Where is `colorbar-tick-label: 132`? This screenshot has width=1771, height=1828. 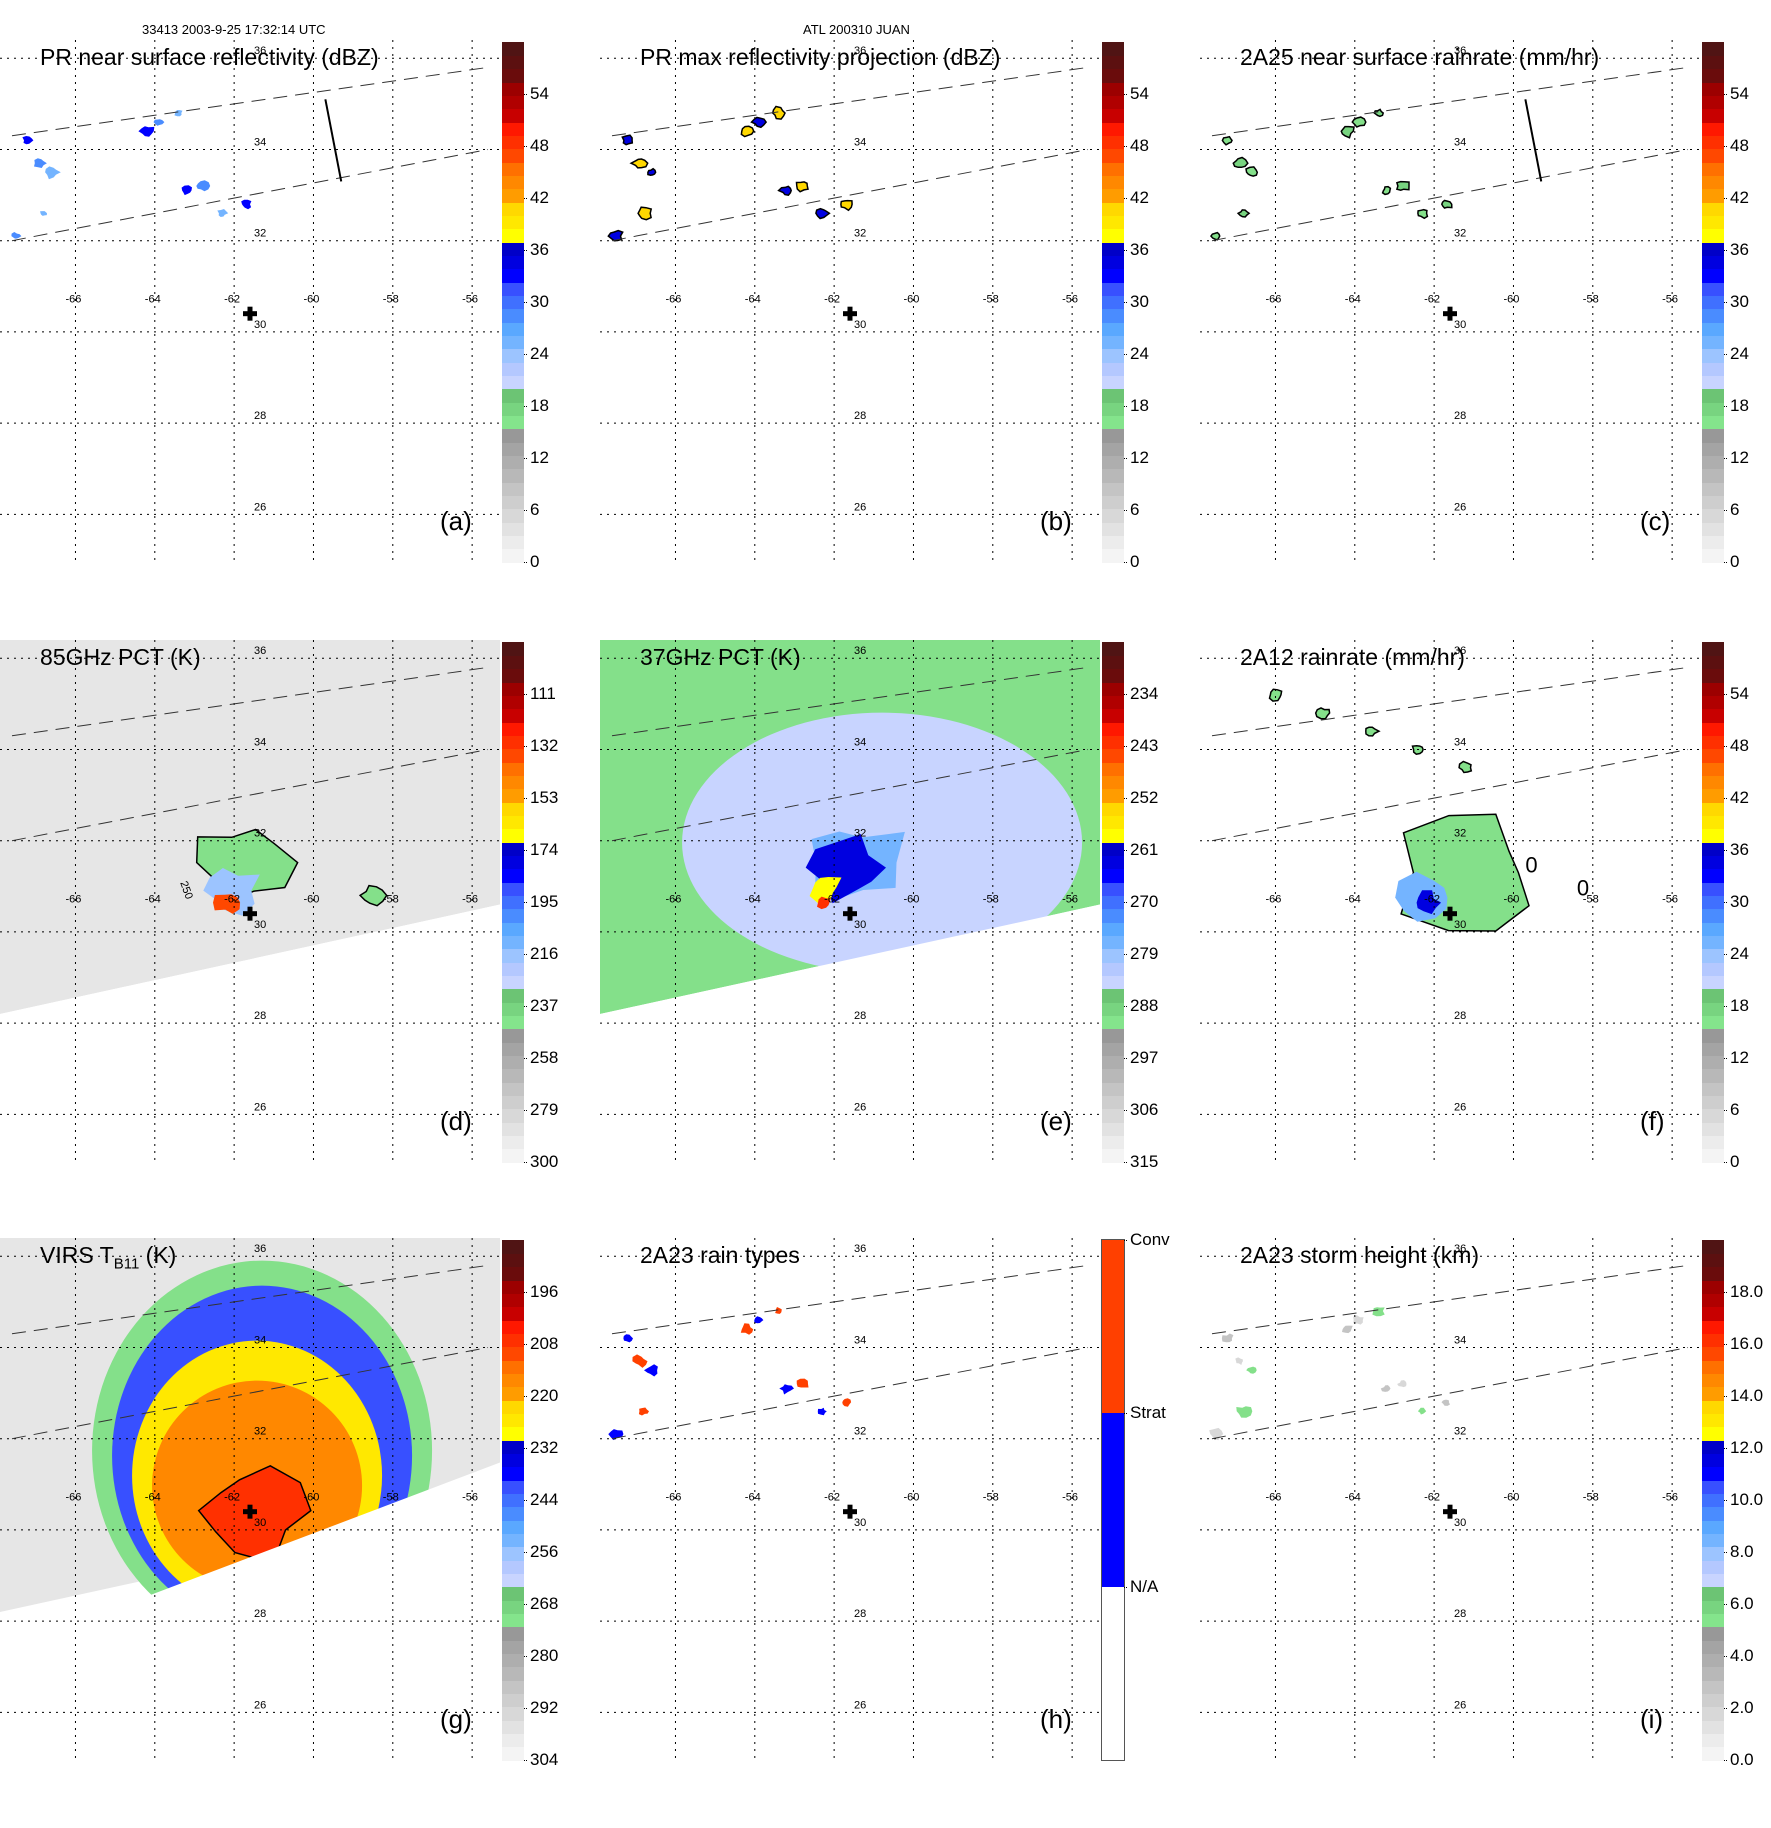 colorbar-tick-label: 132 is located at coordinates (541, 745).